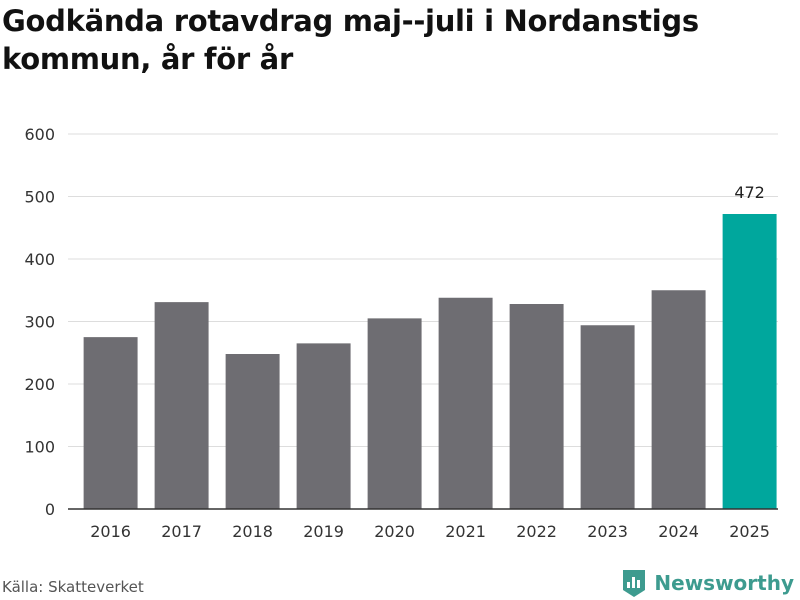 This screenshot has width=800, height=600. I want to click on y-tick-label: 0, so click(50, 509).